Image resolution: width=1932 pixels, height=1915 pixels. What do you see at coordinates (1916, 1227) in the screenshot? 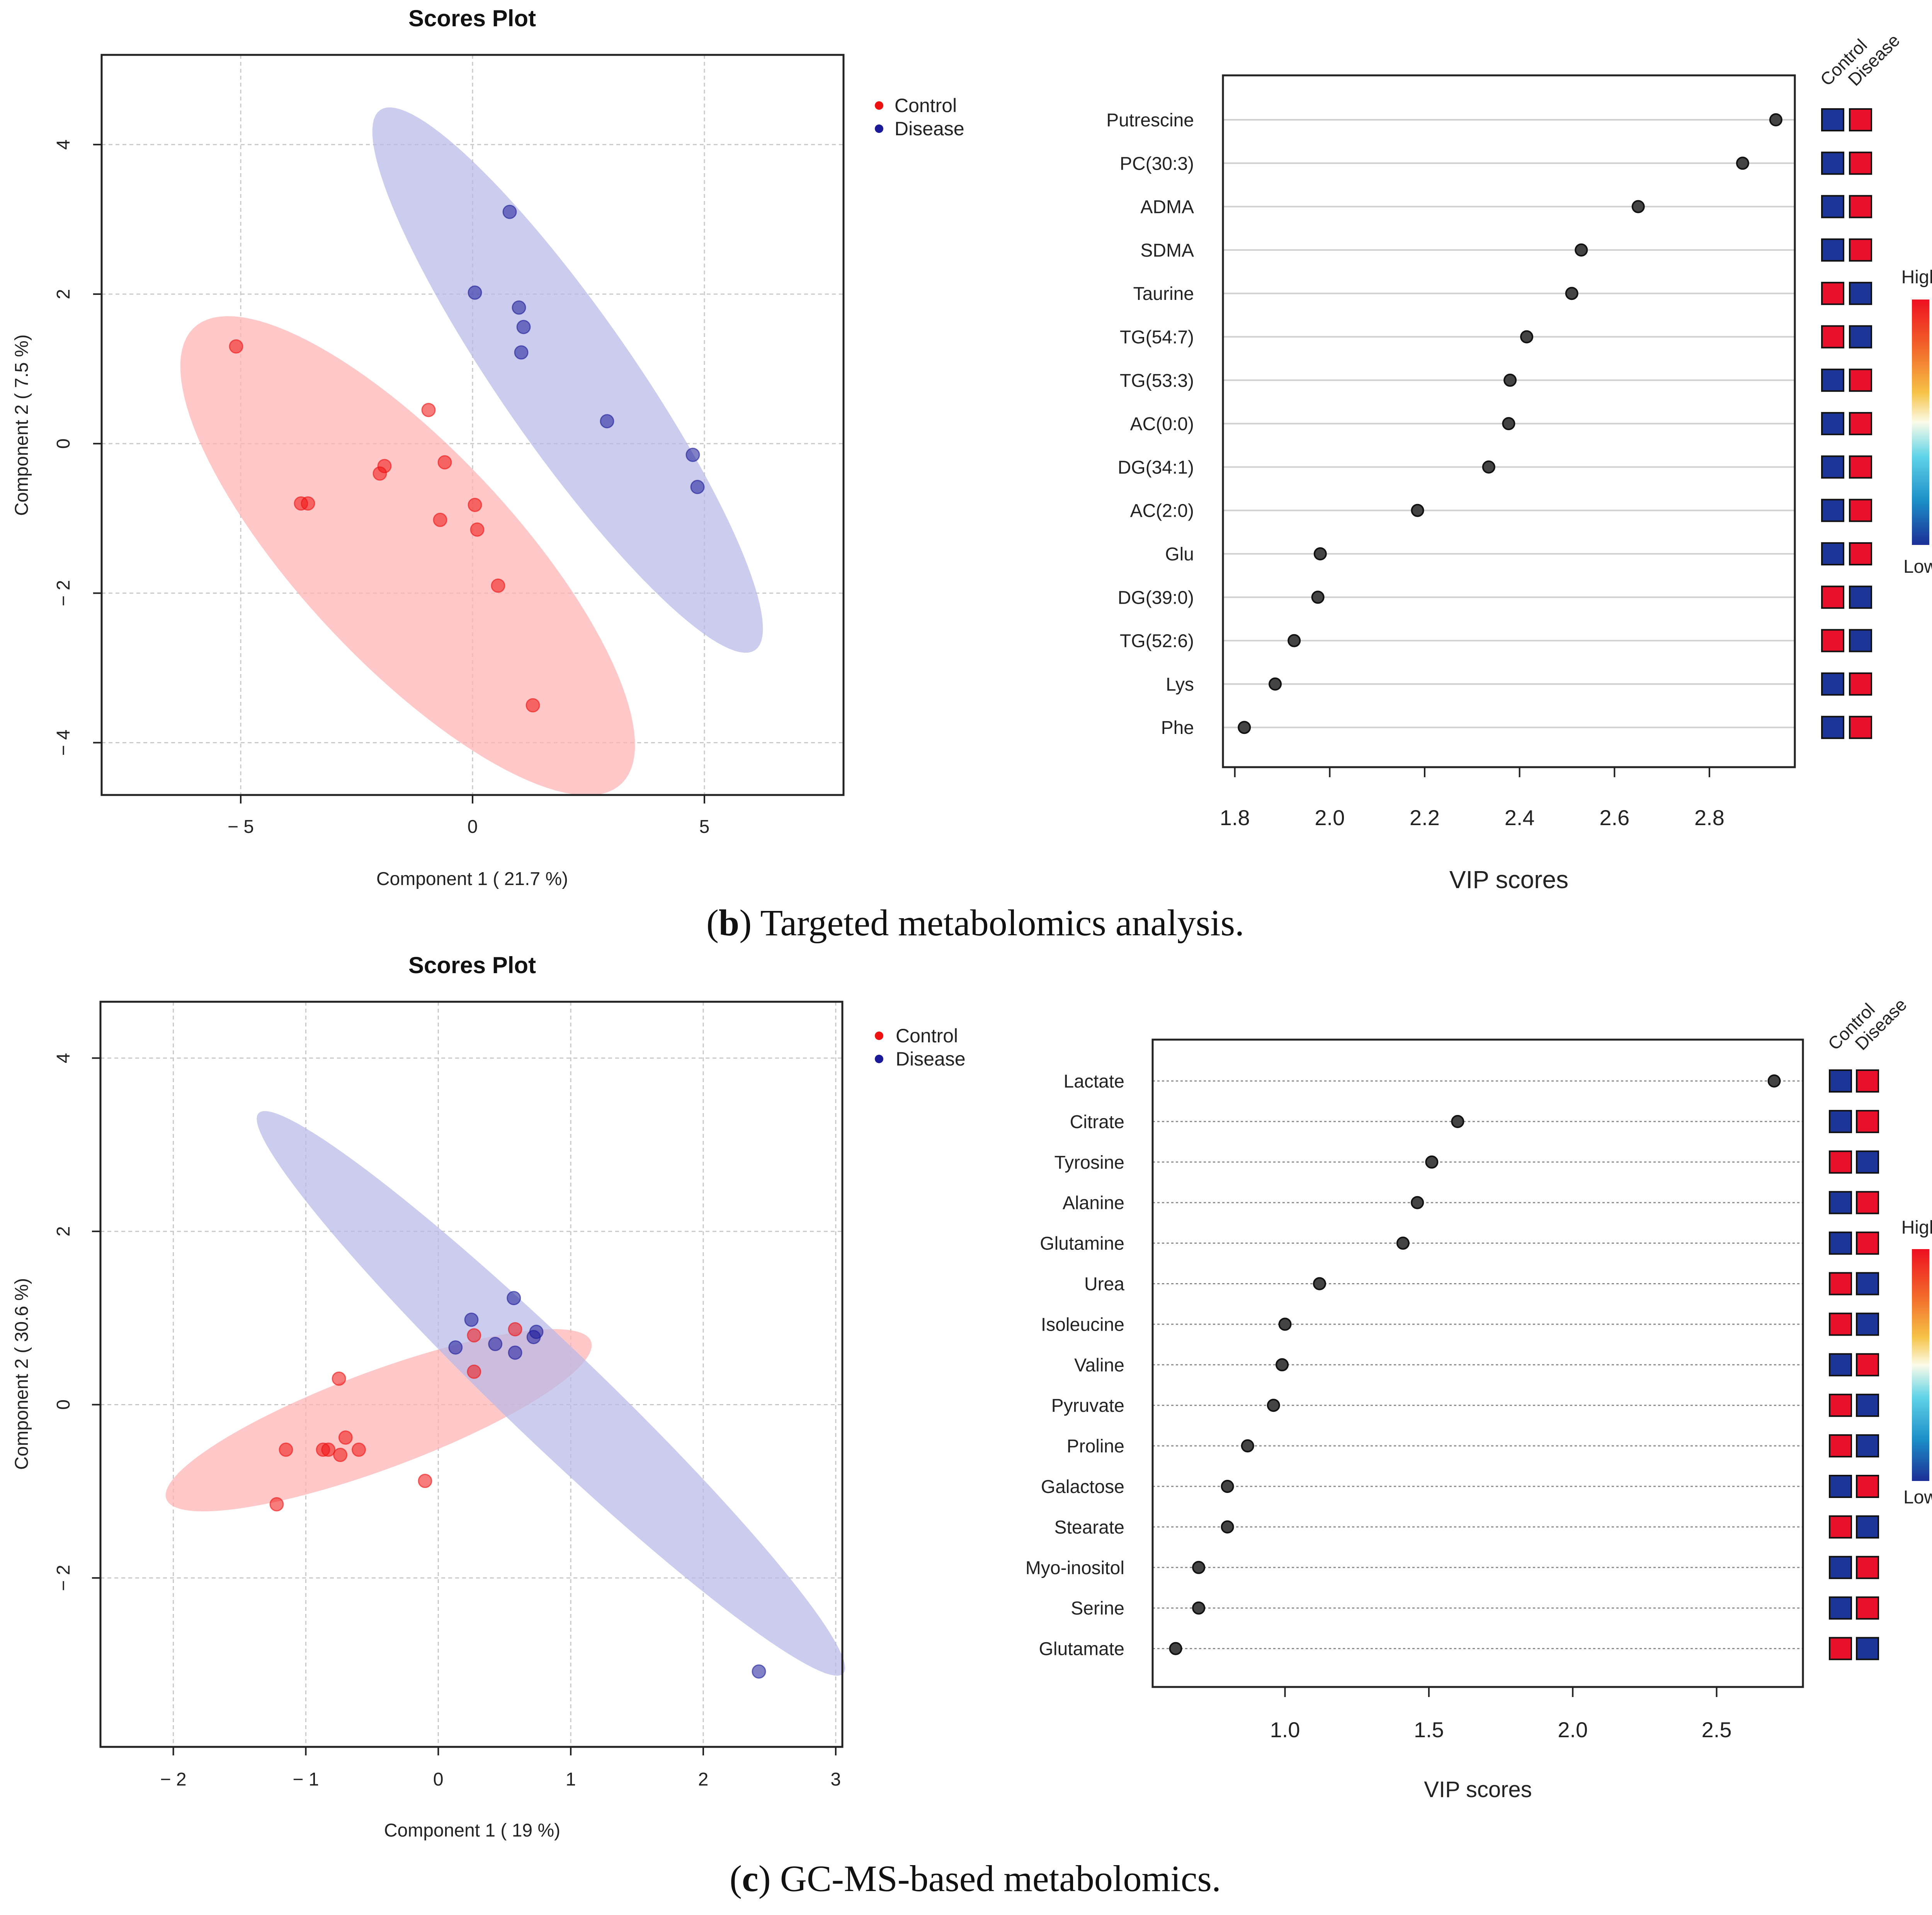
I see `c-vip-high-label: High` at bounding box center [1916, 1227].